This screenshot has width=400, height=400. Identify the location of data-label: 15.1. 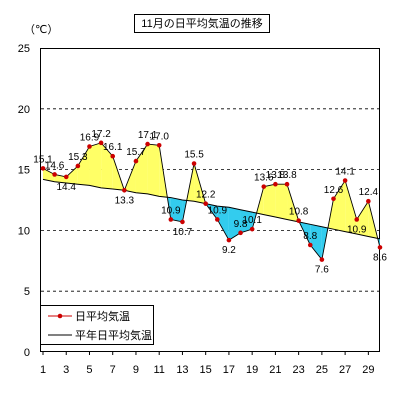
(43, 159).